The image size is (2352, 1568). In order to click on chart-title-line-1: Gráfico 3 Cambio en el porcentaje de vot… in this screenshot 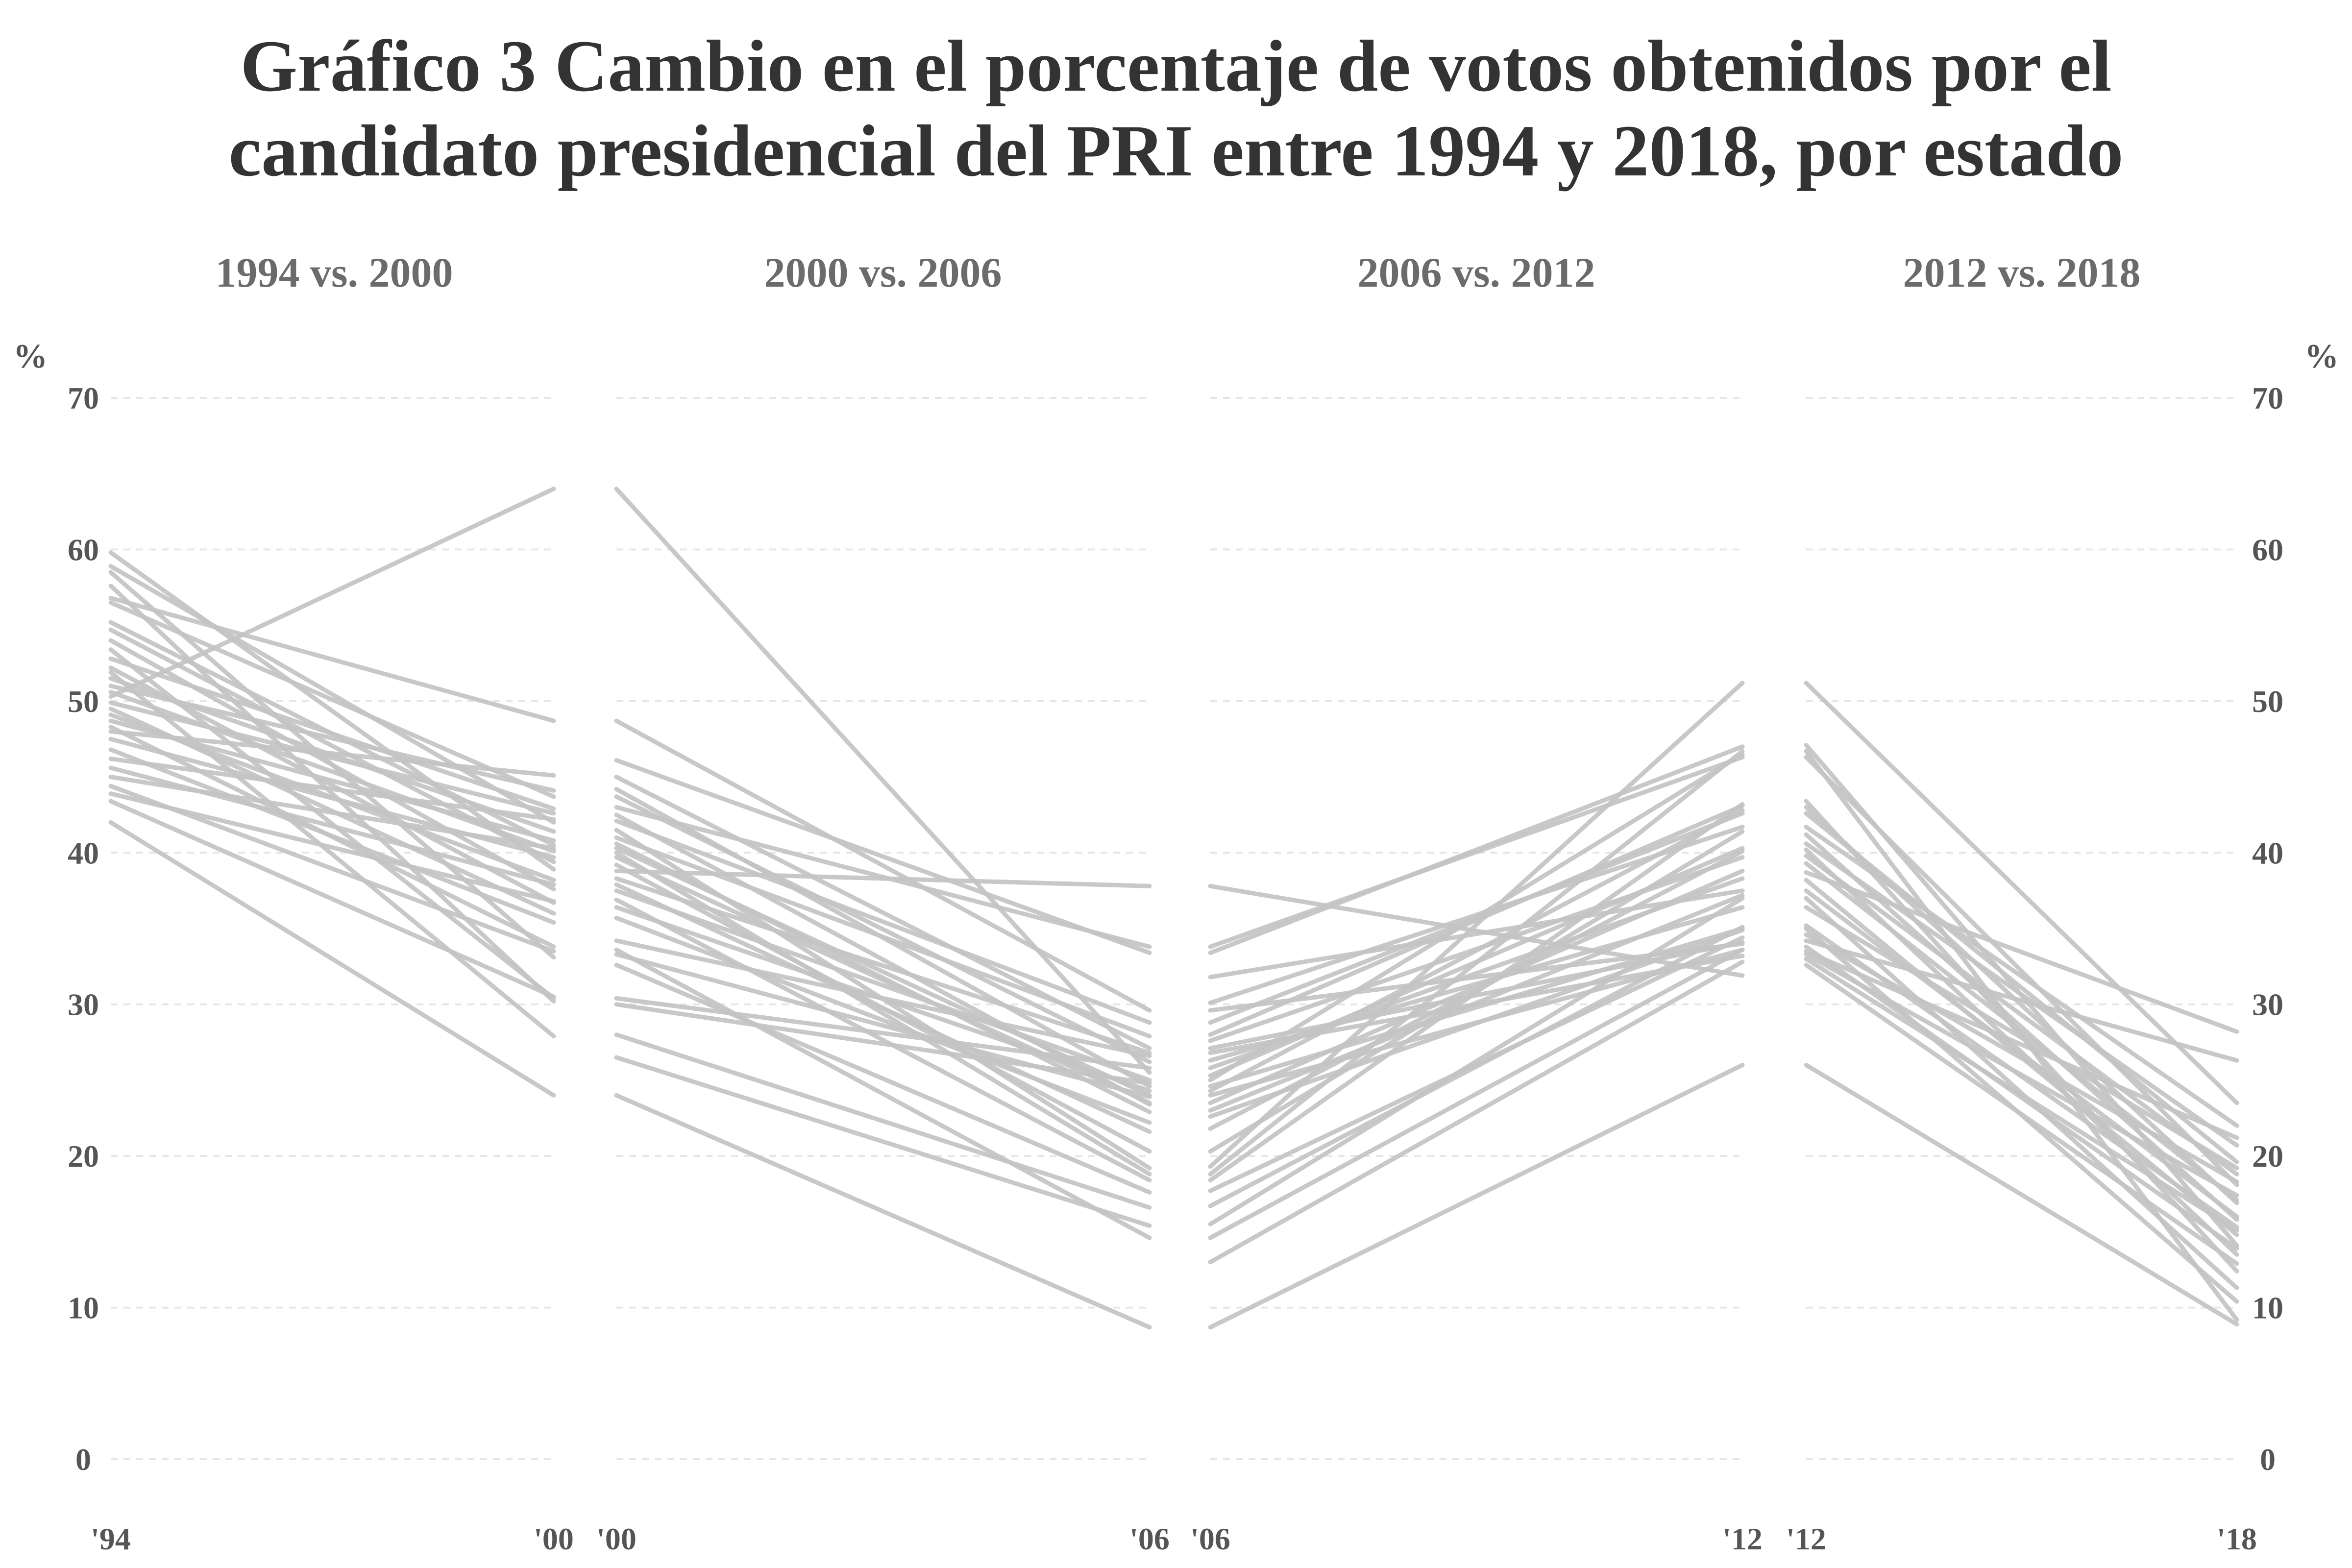, I will do `click(1175, 66)`.